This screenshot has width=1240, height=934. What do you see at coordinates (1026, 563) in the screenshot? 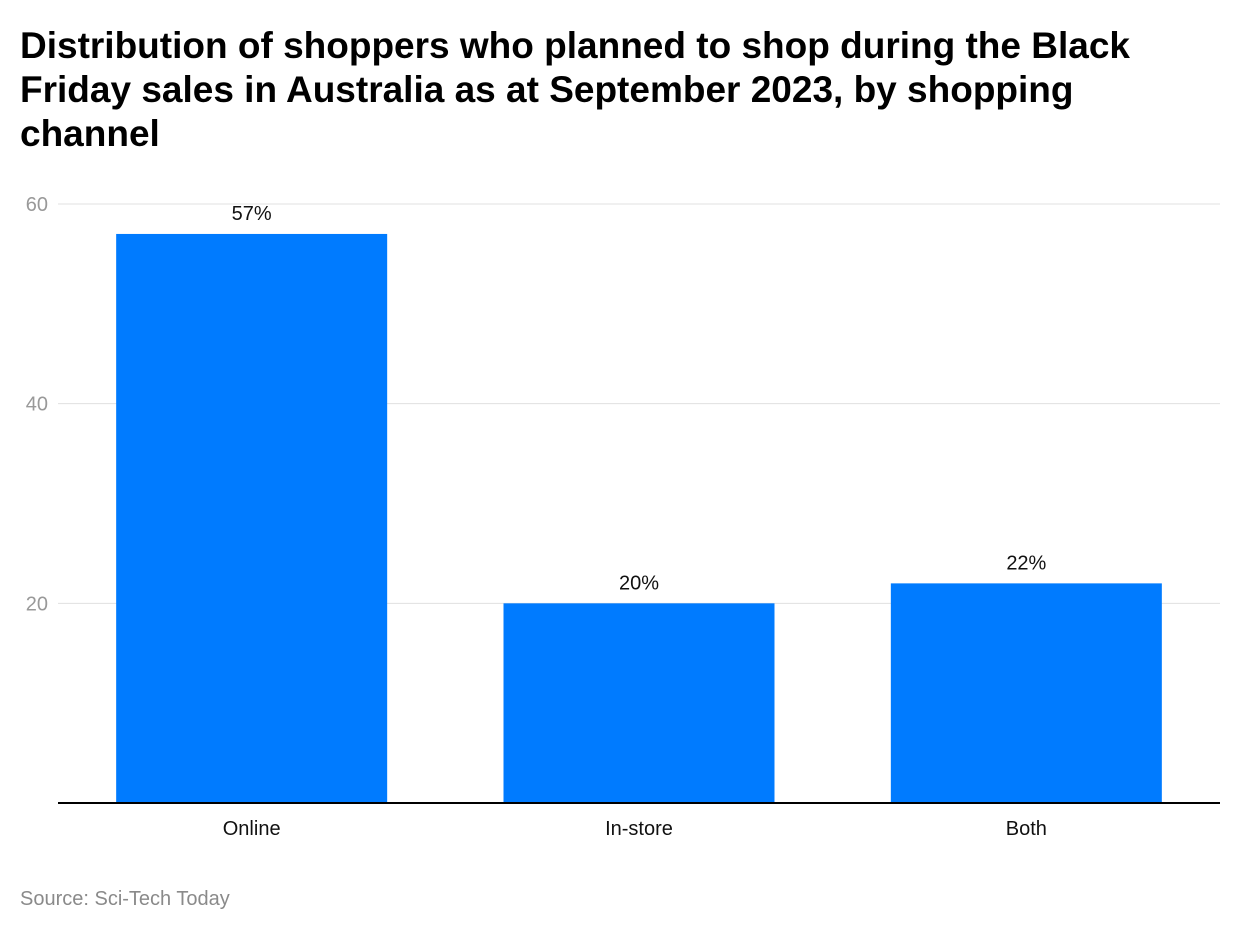
I see `data-label: 22%` at bounding box center [1026, 563].